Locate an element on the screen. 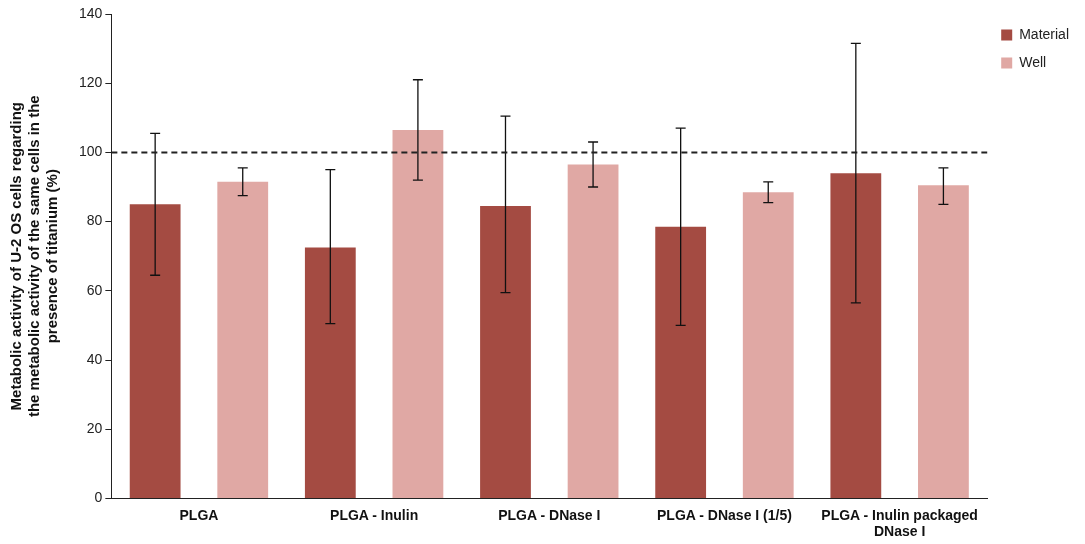 This screenshot has width=1085, height=544. y-tick-label: 20 is located at coordinates (94, 428).